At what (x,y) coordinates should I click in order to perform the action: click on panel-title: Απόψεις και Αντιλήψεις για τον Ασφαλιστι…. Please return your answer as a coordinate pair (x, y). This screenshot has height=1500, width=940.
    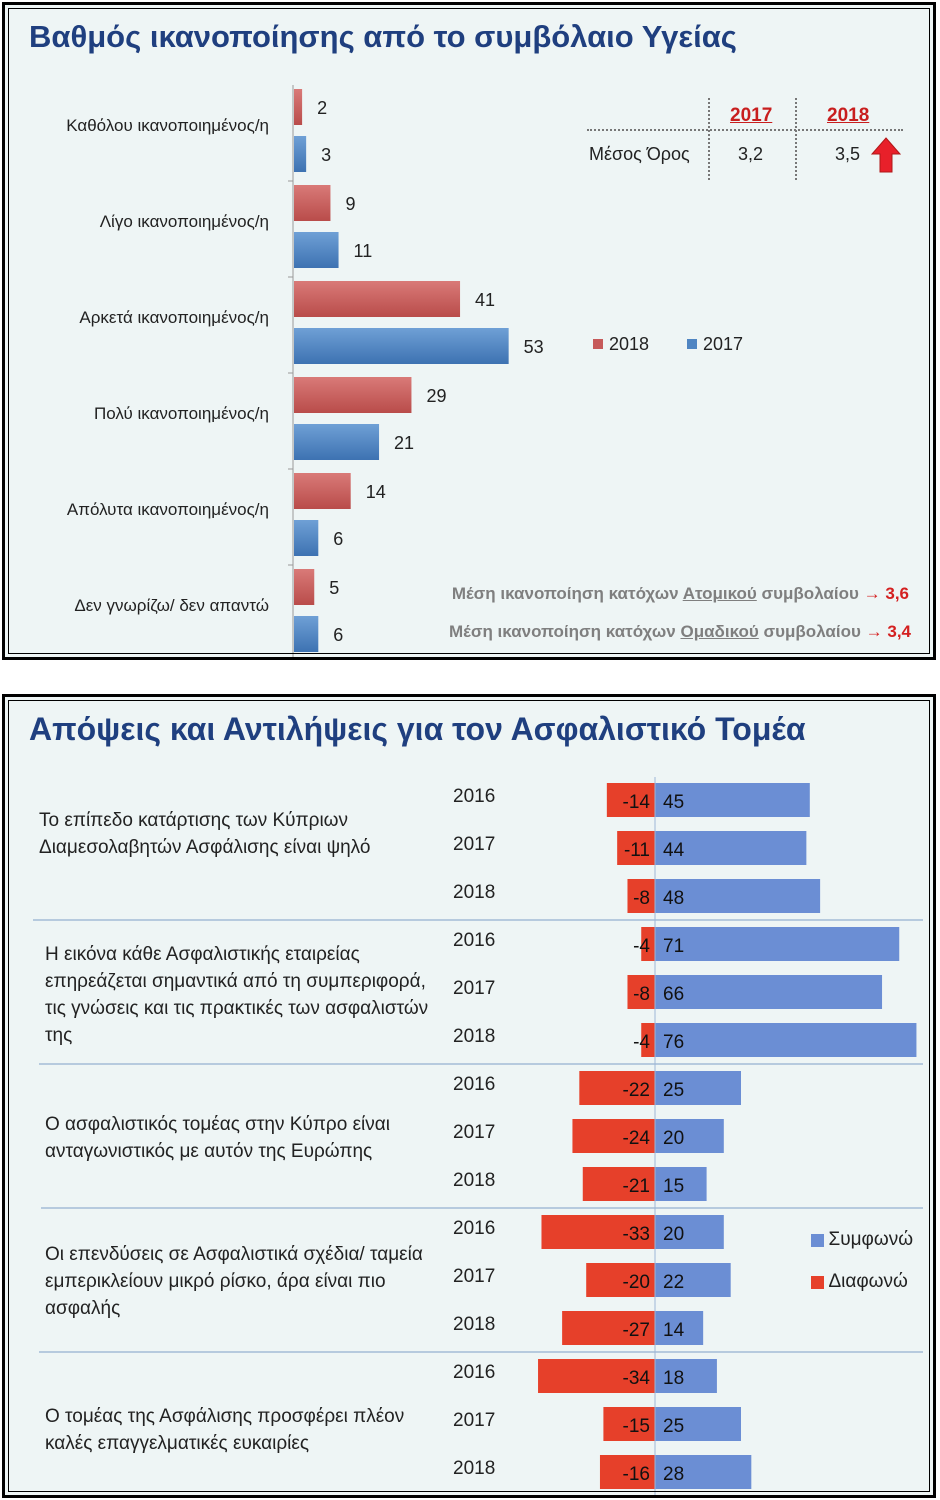
    Looking at the image, I should click on (417, 729).